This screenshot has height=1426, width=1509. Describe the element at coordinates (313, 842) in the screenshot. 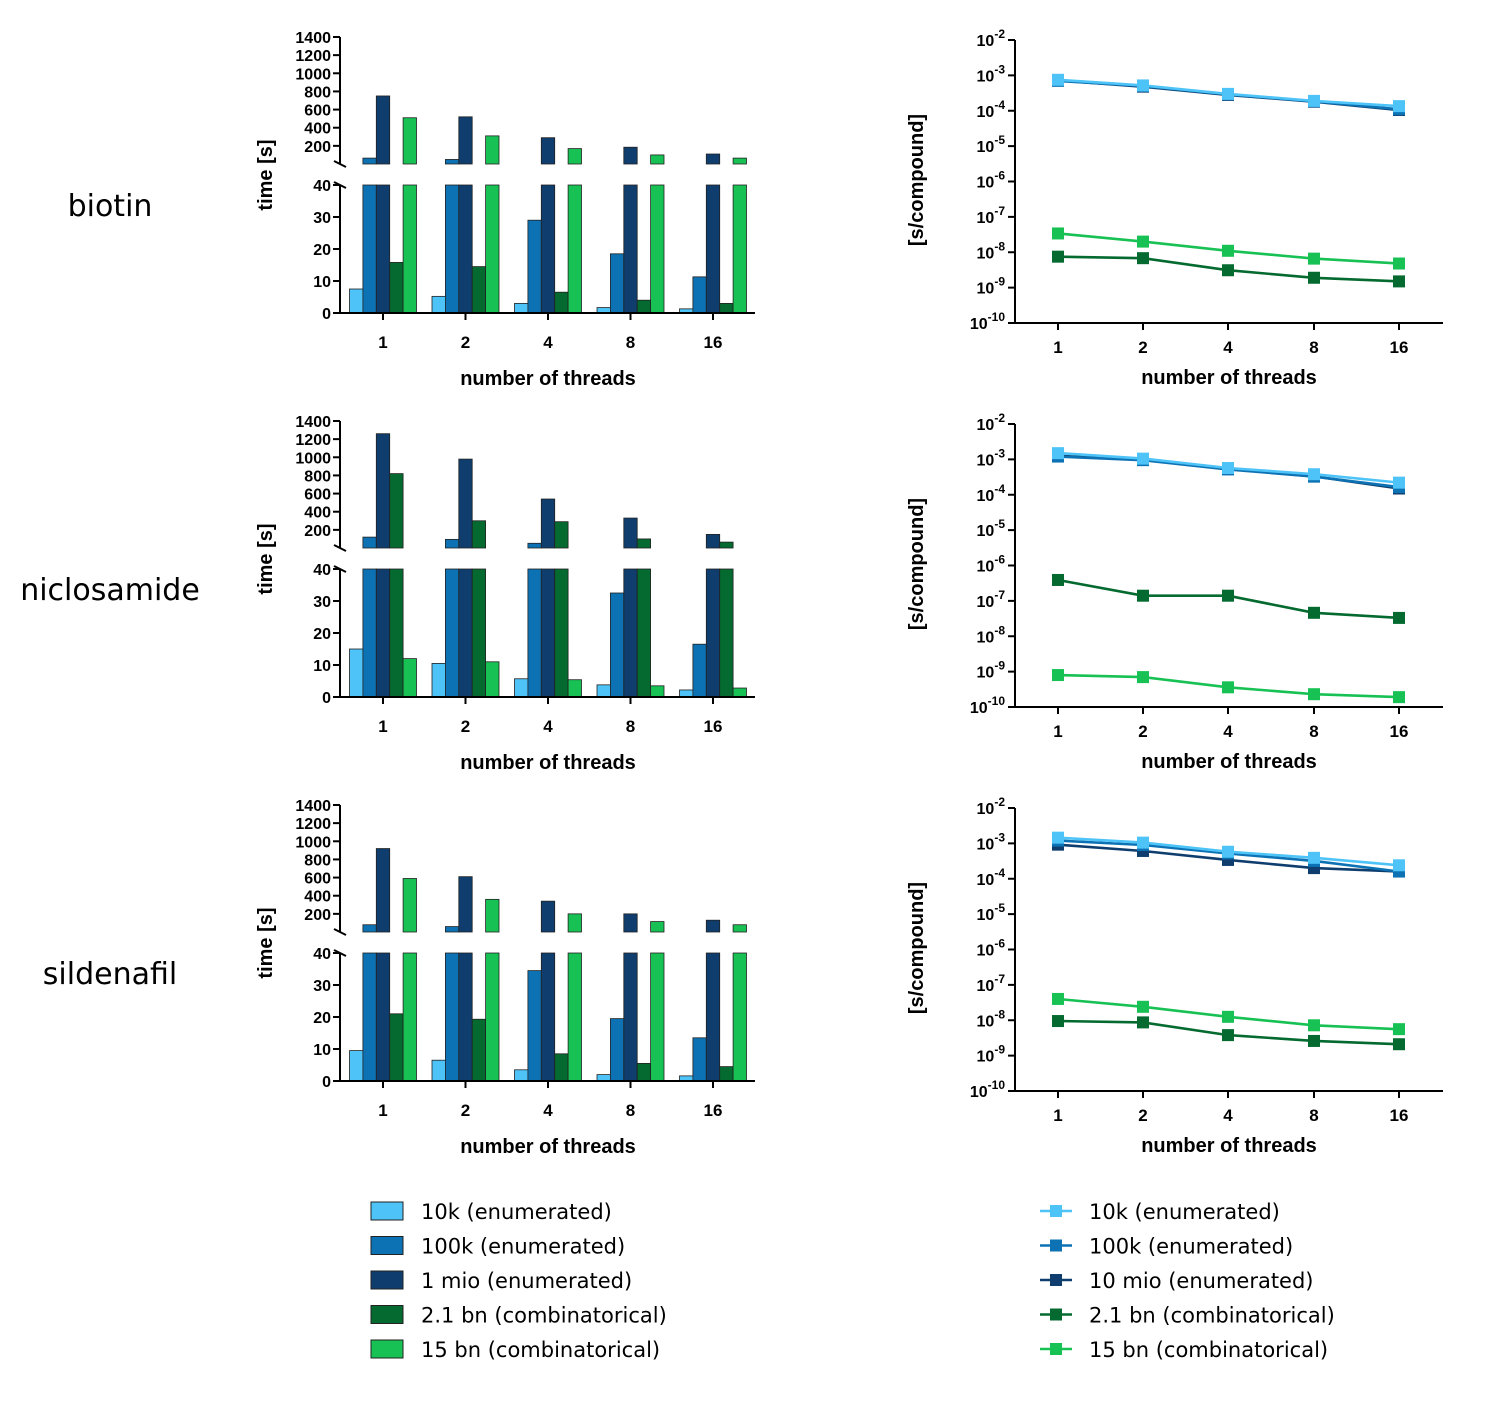

I see `ytick-label-upper: 1000` at that location.